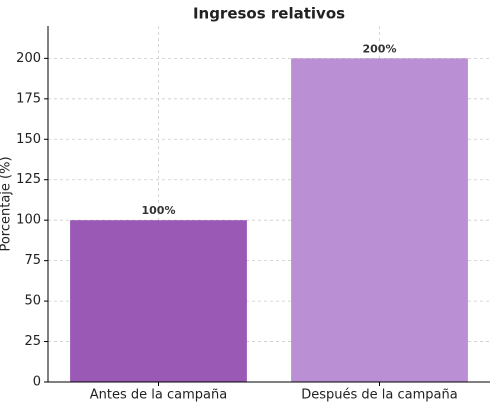  I want to click on y-tick-label: 50, so click(32, 301).